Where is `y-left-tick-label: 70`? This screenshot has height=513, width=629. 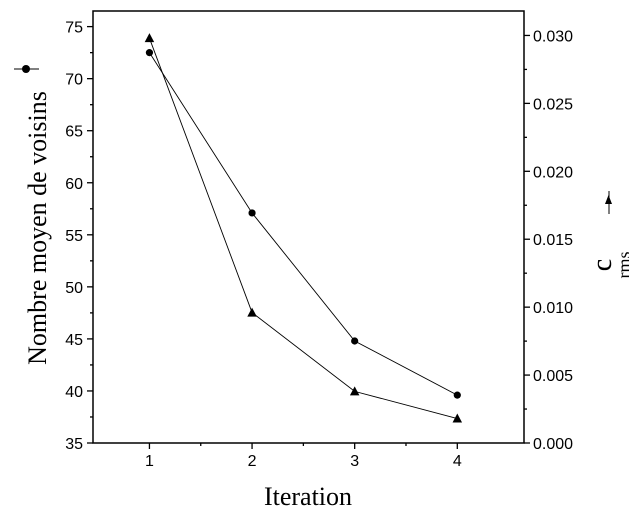 y-left-tick-label: 70 is located at coordinates (74, 80).